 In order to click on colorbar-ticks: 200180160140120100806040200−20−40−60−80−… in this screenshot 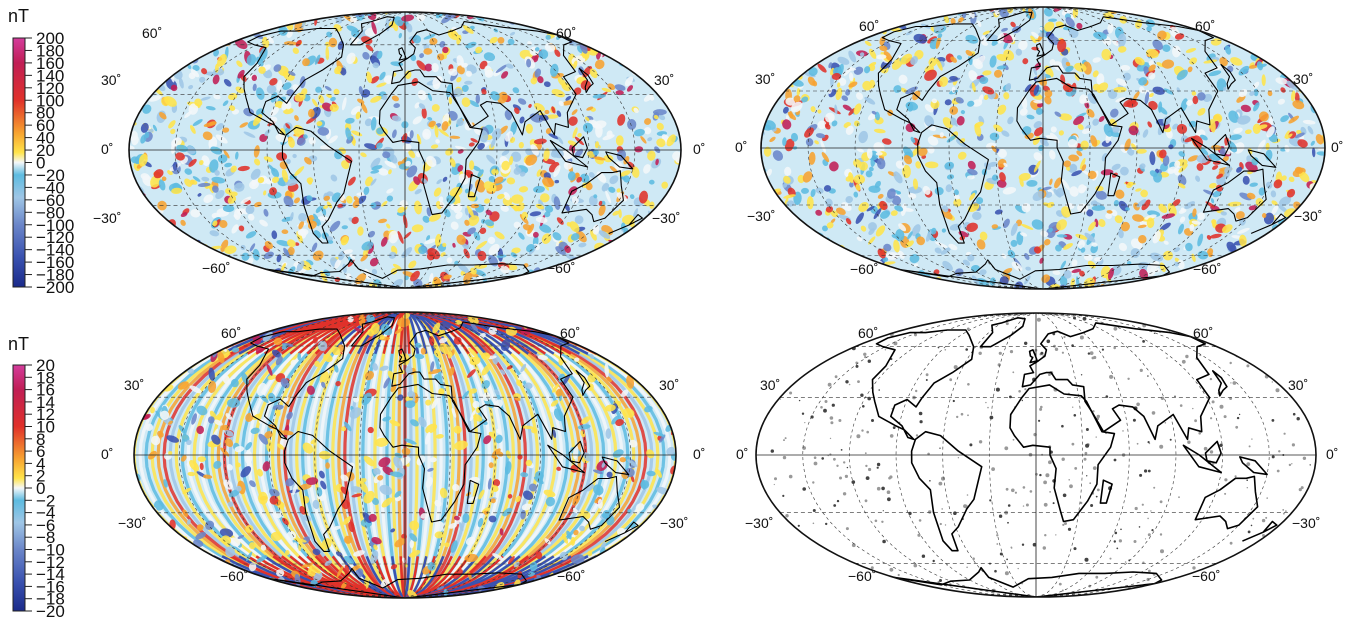, I will do `click(49, 163)`.